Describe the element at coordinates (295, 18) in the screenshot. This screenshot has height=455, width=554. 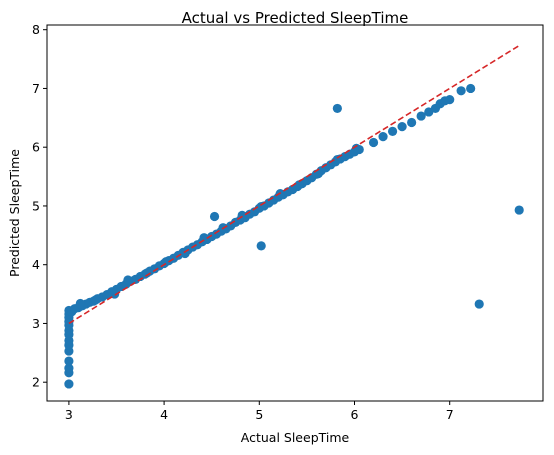
I see `chart-title: Actual vs Predicted SleepTime` at that location.